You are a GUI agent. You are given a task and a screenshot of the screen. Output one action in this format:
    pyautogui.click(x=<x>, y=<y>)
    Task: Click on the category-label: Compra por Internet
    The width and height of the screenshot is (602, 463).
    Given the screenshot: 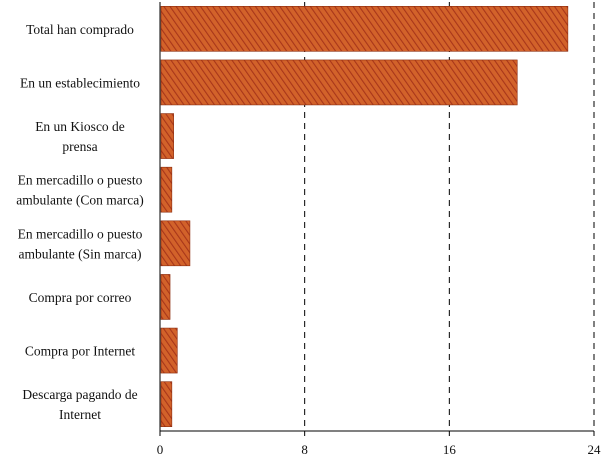 What is the action you would take?
    pyautogui.click(x=80, y=351)
    